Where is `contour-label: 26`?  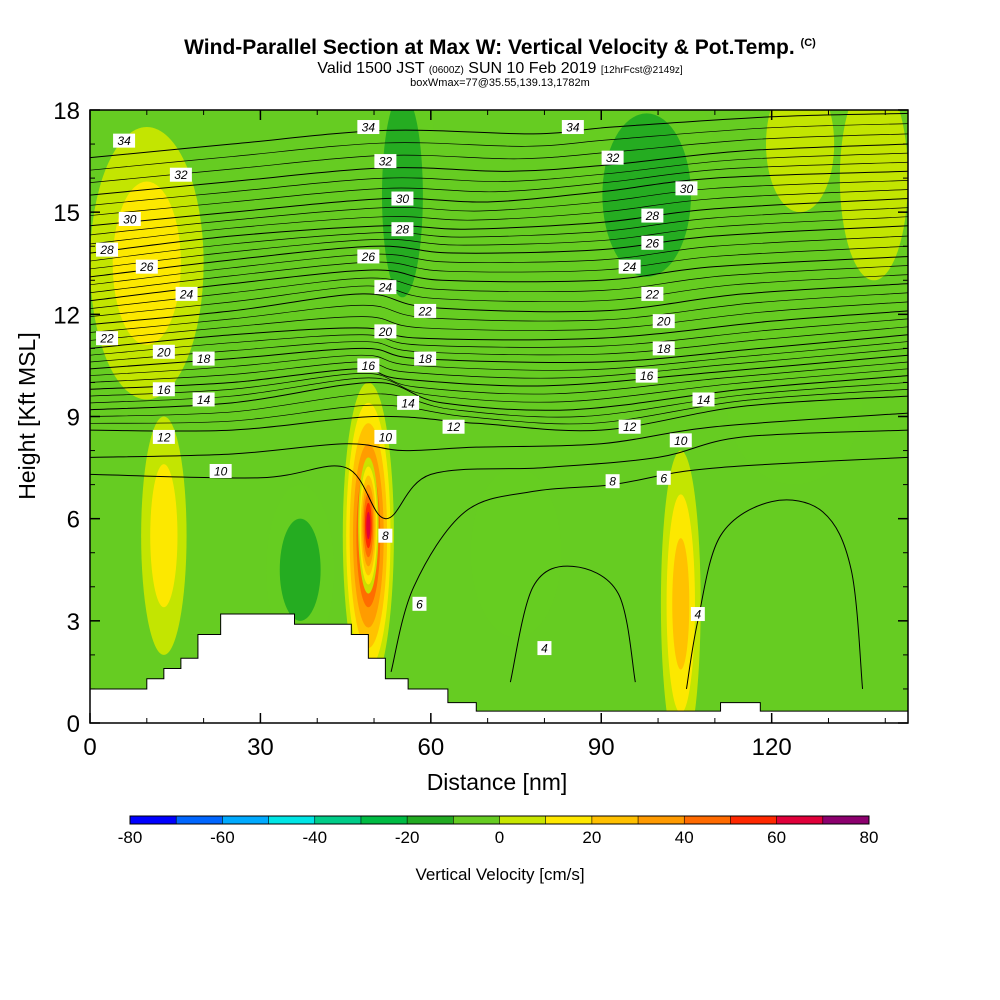 contour-label: 26 is located at coordinates (652, 243).